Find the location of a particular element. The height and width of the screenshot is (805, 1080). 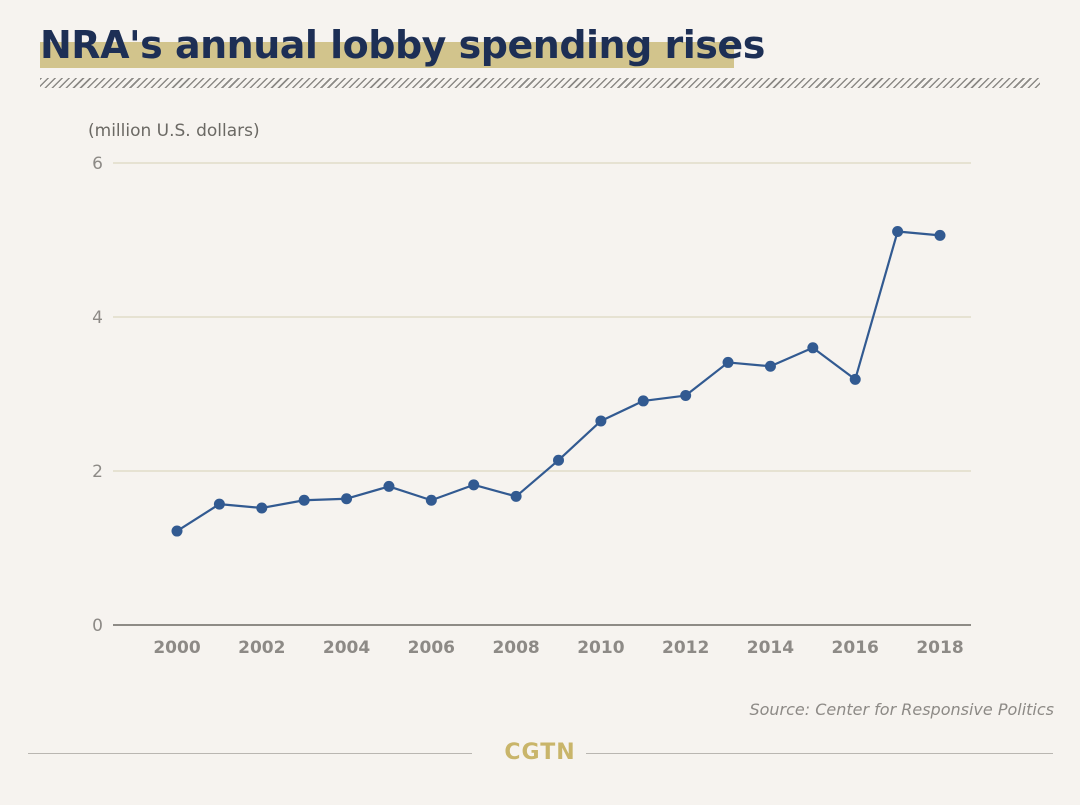

title-block: NRA's annual lobby spending rises is located at coordinates (402, 45).